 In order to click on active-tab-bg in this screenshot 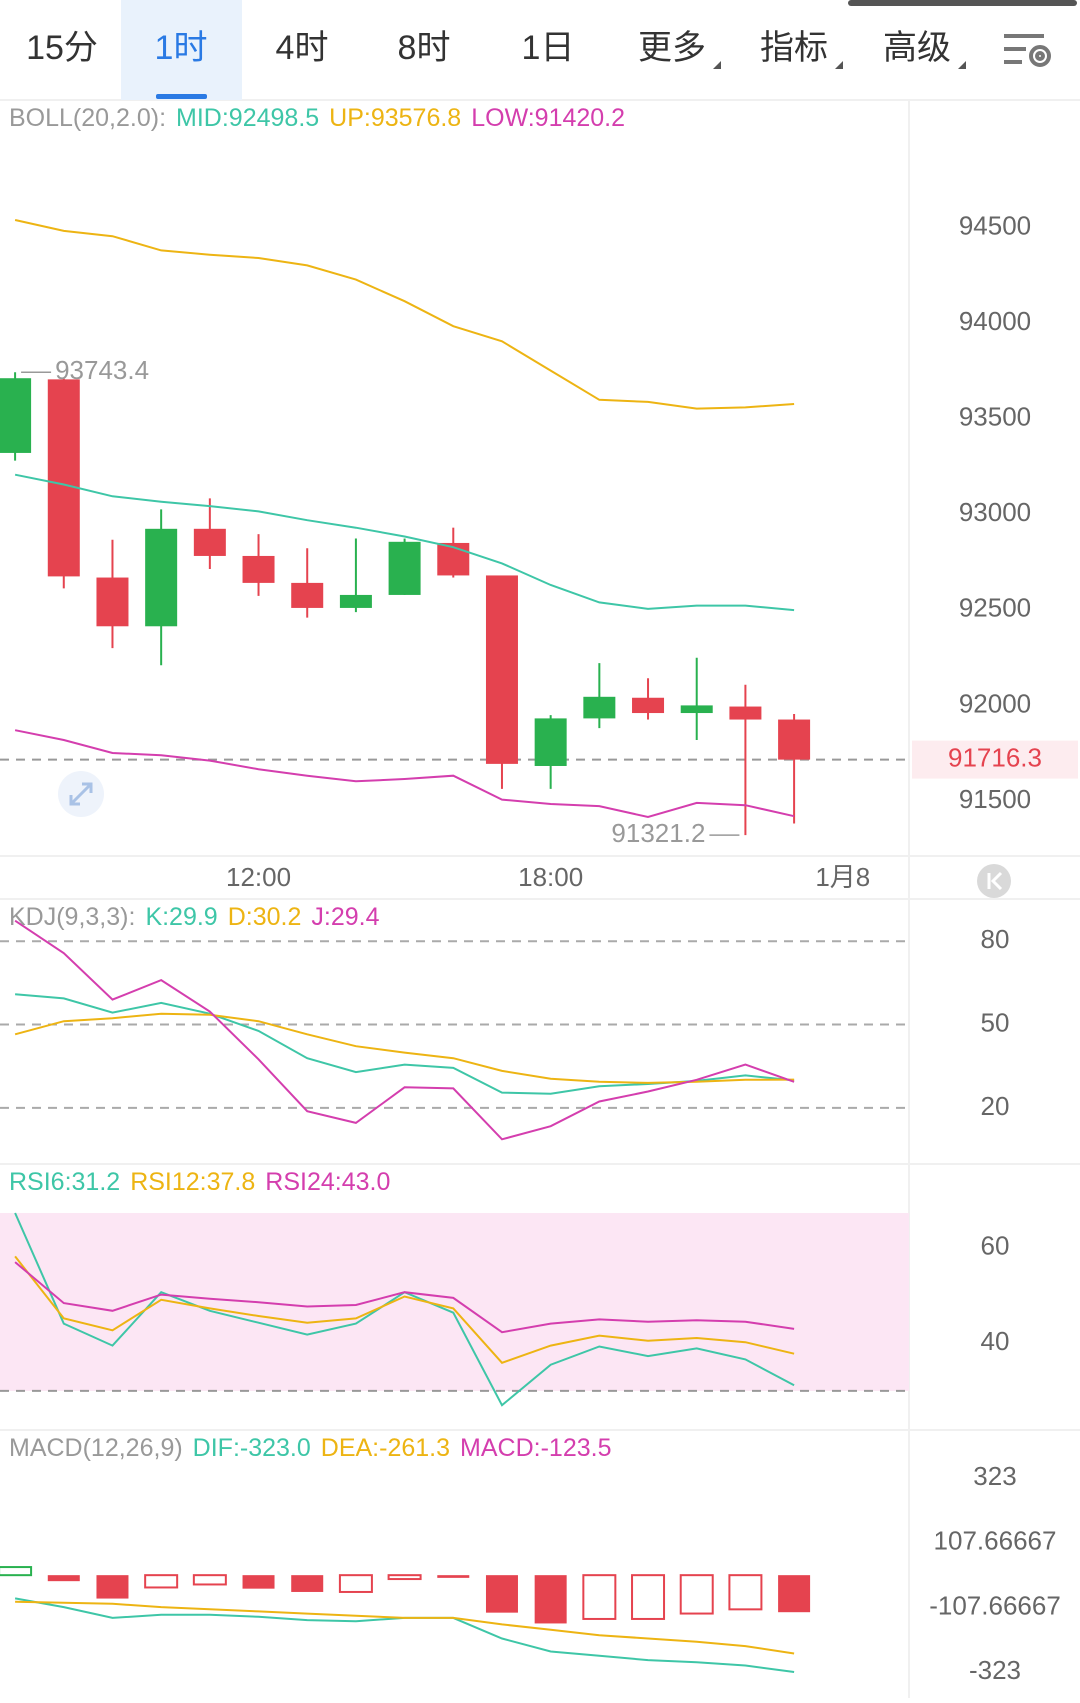, I will do `click(181, 50)`.